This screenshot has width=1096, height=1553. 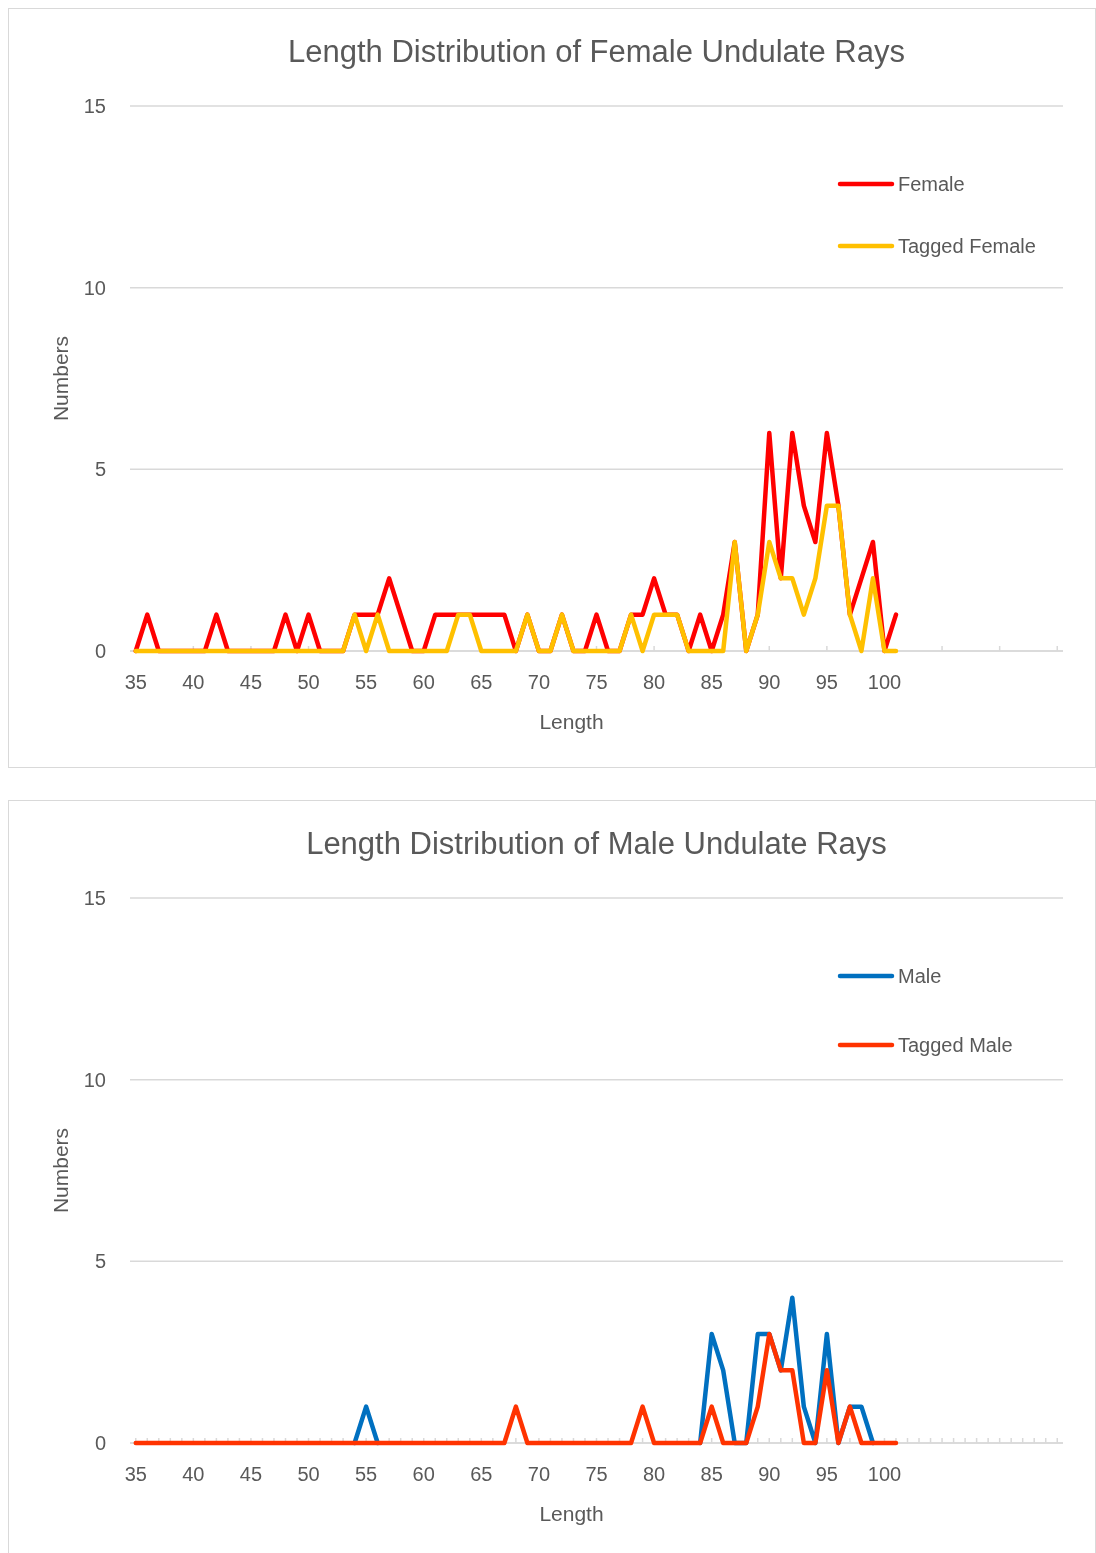 I want to click on chart-title: Length Distribution of Male Undulate Rays, so click(x=596, y=843).